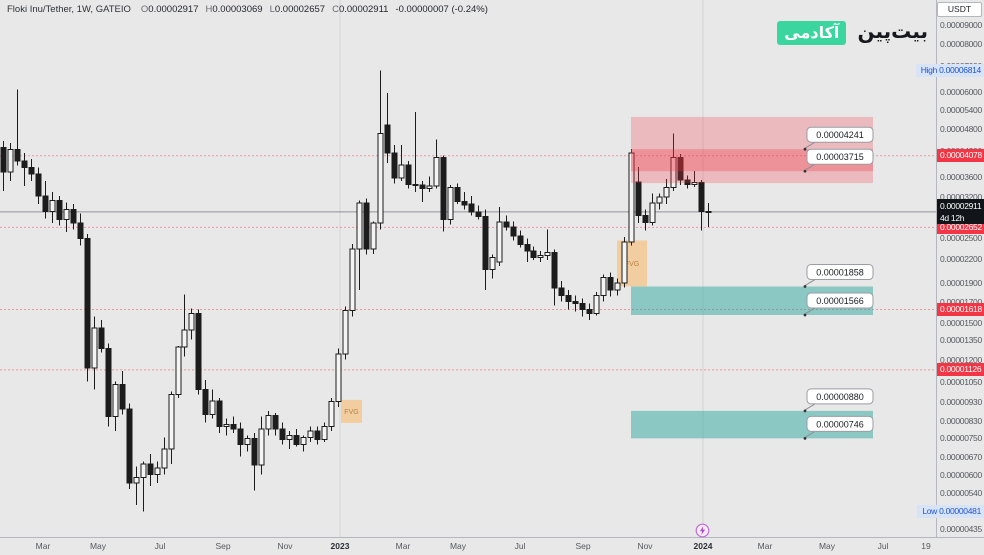 Image resolution: width=984 pixels, height=555 pixels. I want to click on price-tick: 0.00003200, so click(961, 196).